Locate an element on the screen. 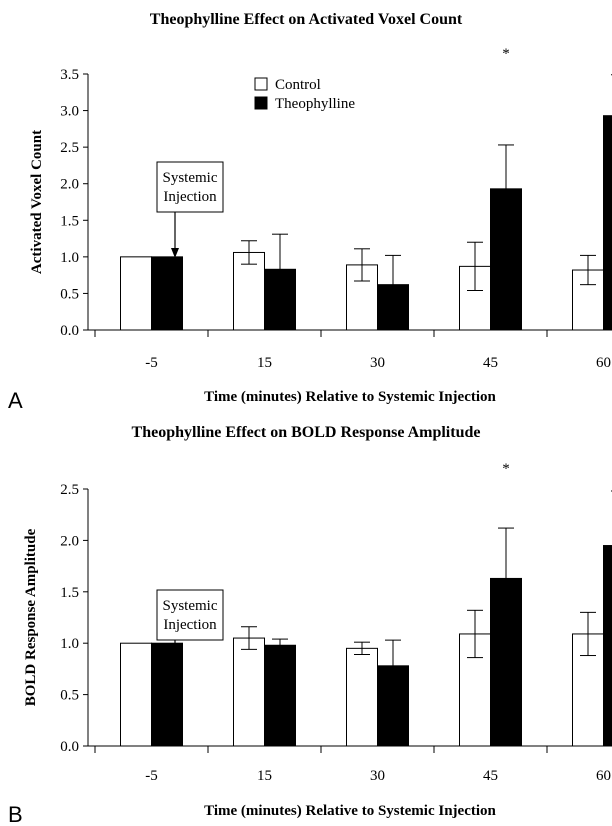 The height and width of the screenshot is (826, 612). legend-label-theophylline: Theophylline is located at coordinates (315, 104).